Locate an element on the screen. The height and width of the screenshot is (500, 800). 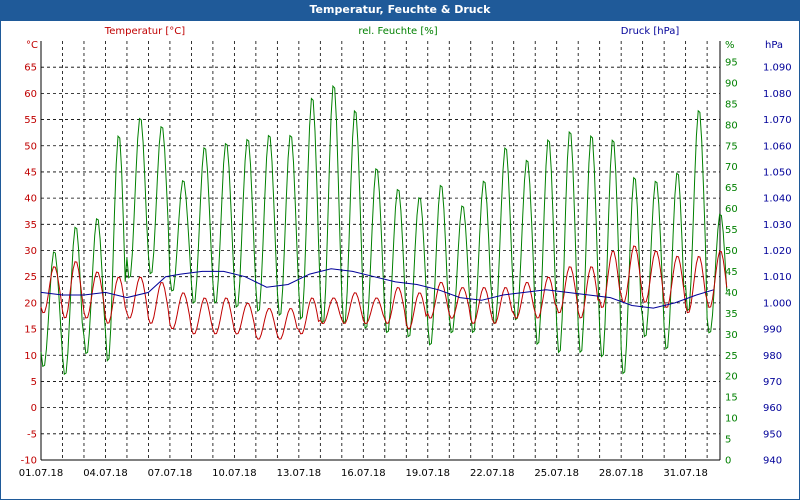
x-tick-label: 31.07.18 is located at coordinates (685, 473).